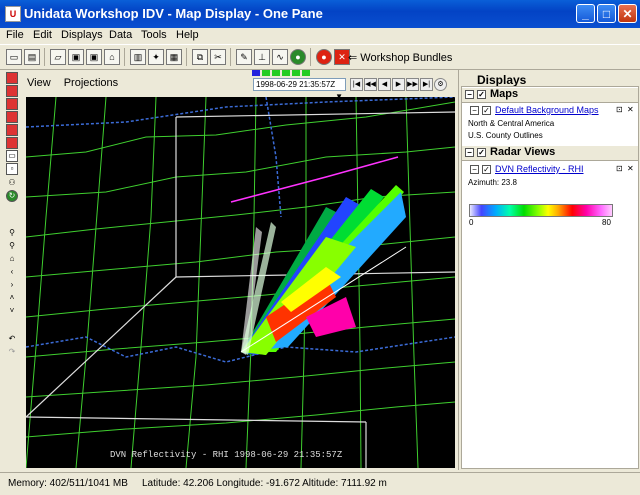 The image size is (640, 495). Describe the element at coordinates (320, 36) in the screenshot. I see `menu-bar: File Edit Displays Data Tools Help` at that location.